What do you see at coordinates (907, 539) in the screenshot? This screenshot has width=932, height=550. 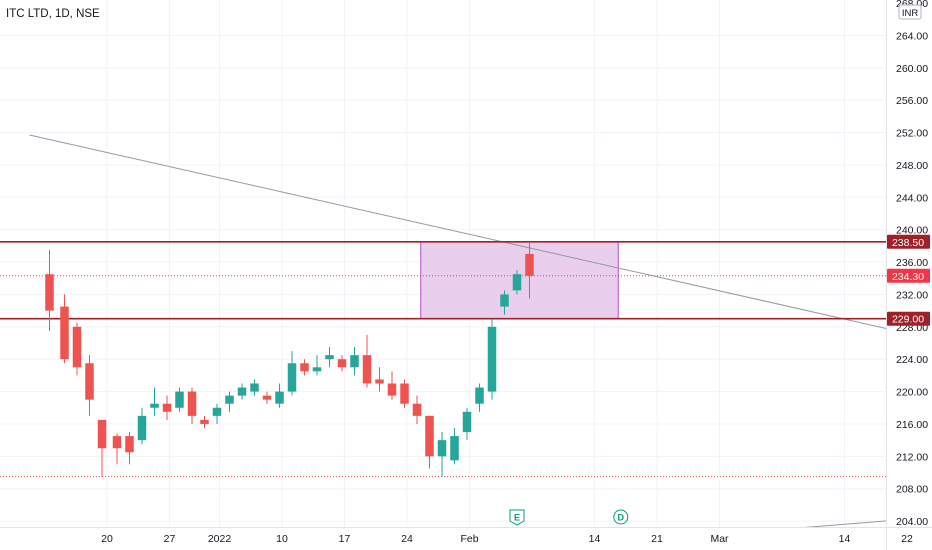 I see `x-tick-label: 22` at bounding box center [907, 539].